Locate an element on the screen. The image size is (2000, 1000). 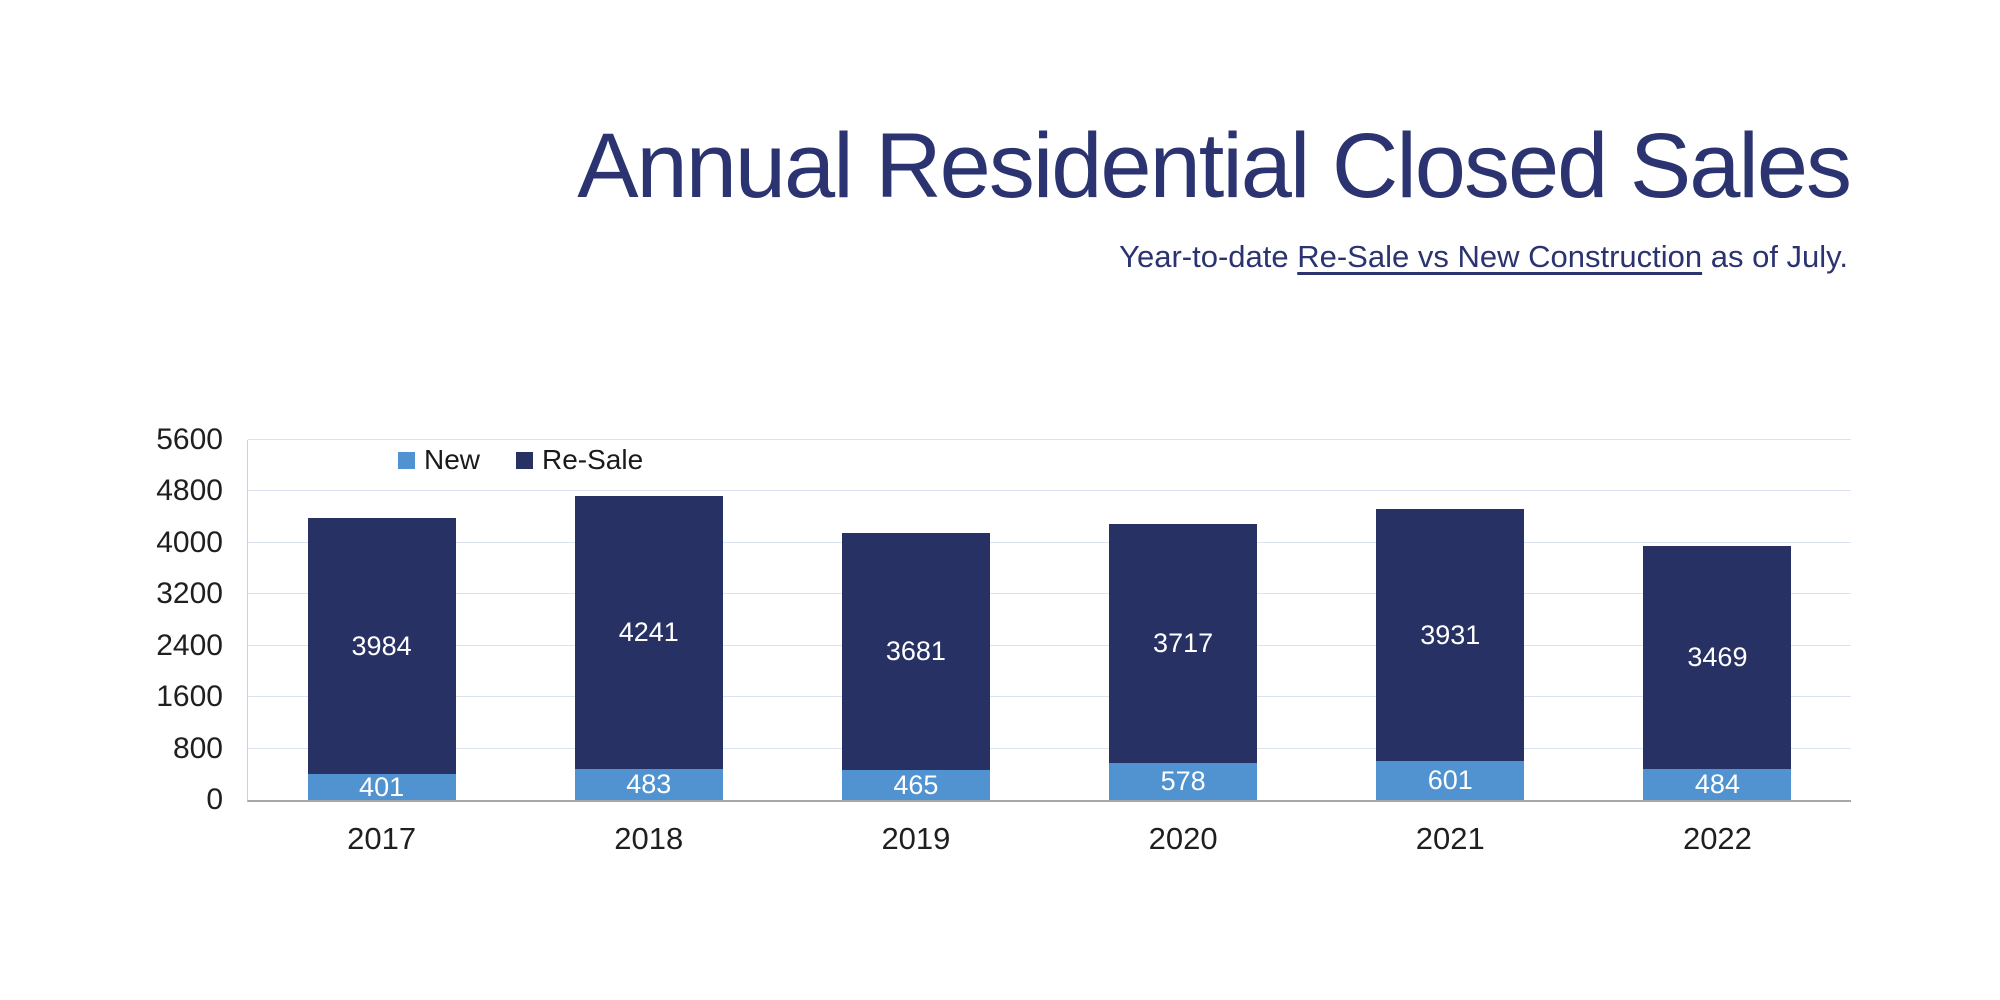
x-axis-label-2021: 2021 is located at coordinates (1450, 838).